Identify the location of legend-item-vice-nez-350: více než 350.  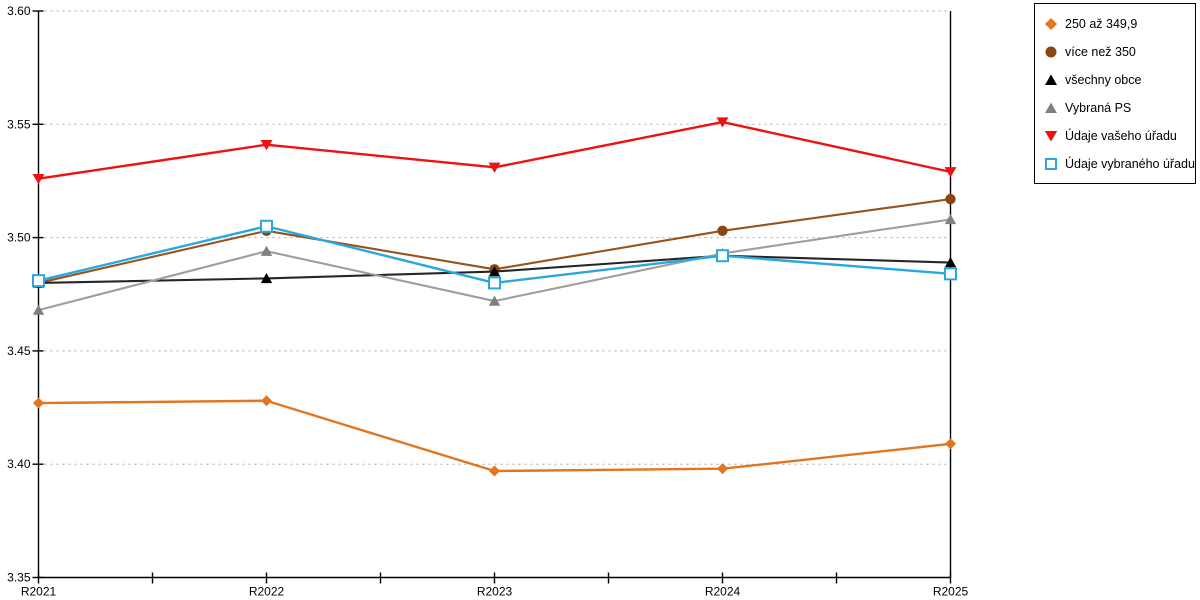
(1115, 51).